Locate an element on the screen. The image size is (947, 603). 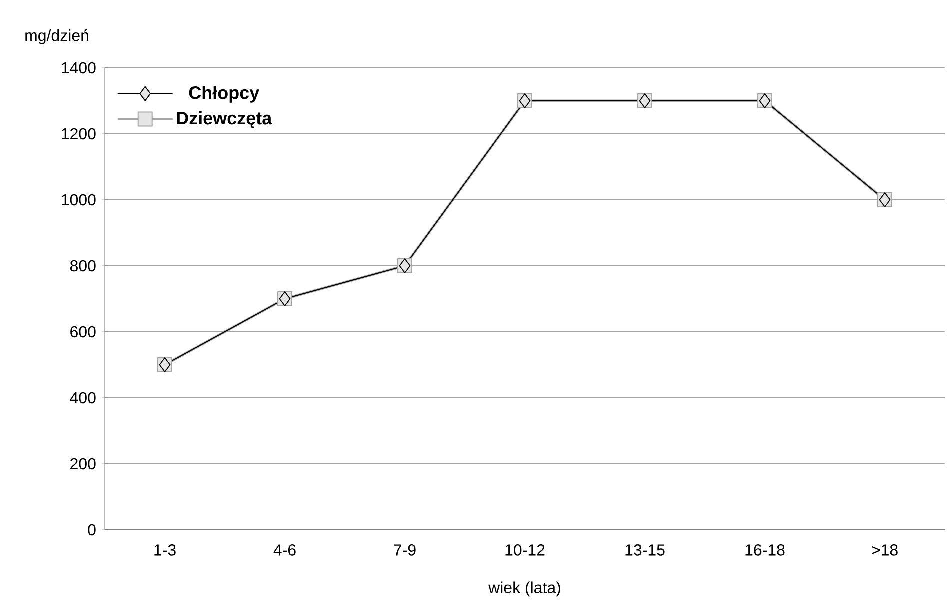
y-tick-label: 800 is located at coordinates (83, 266).